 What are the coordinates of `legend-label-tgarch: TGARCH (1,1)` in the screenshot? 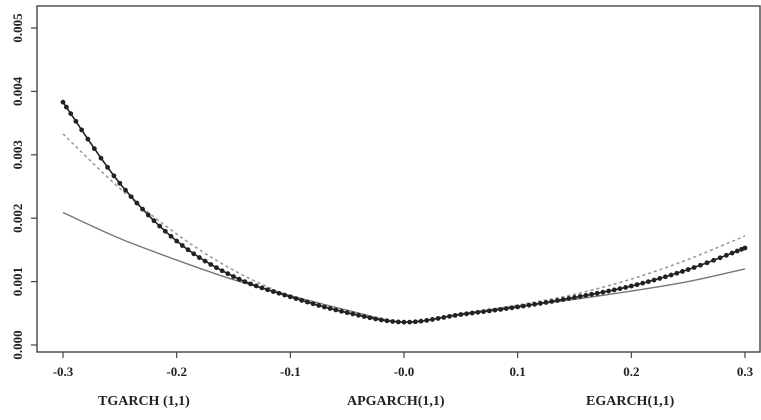 It's located at (144, 401).